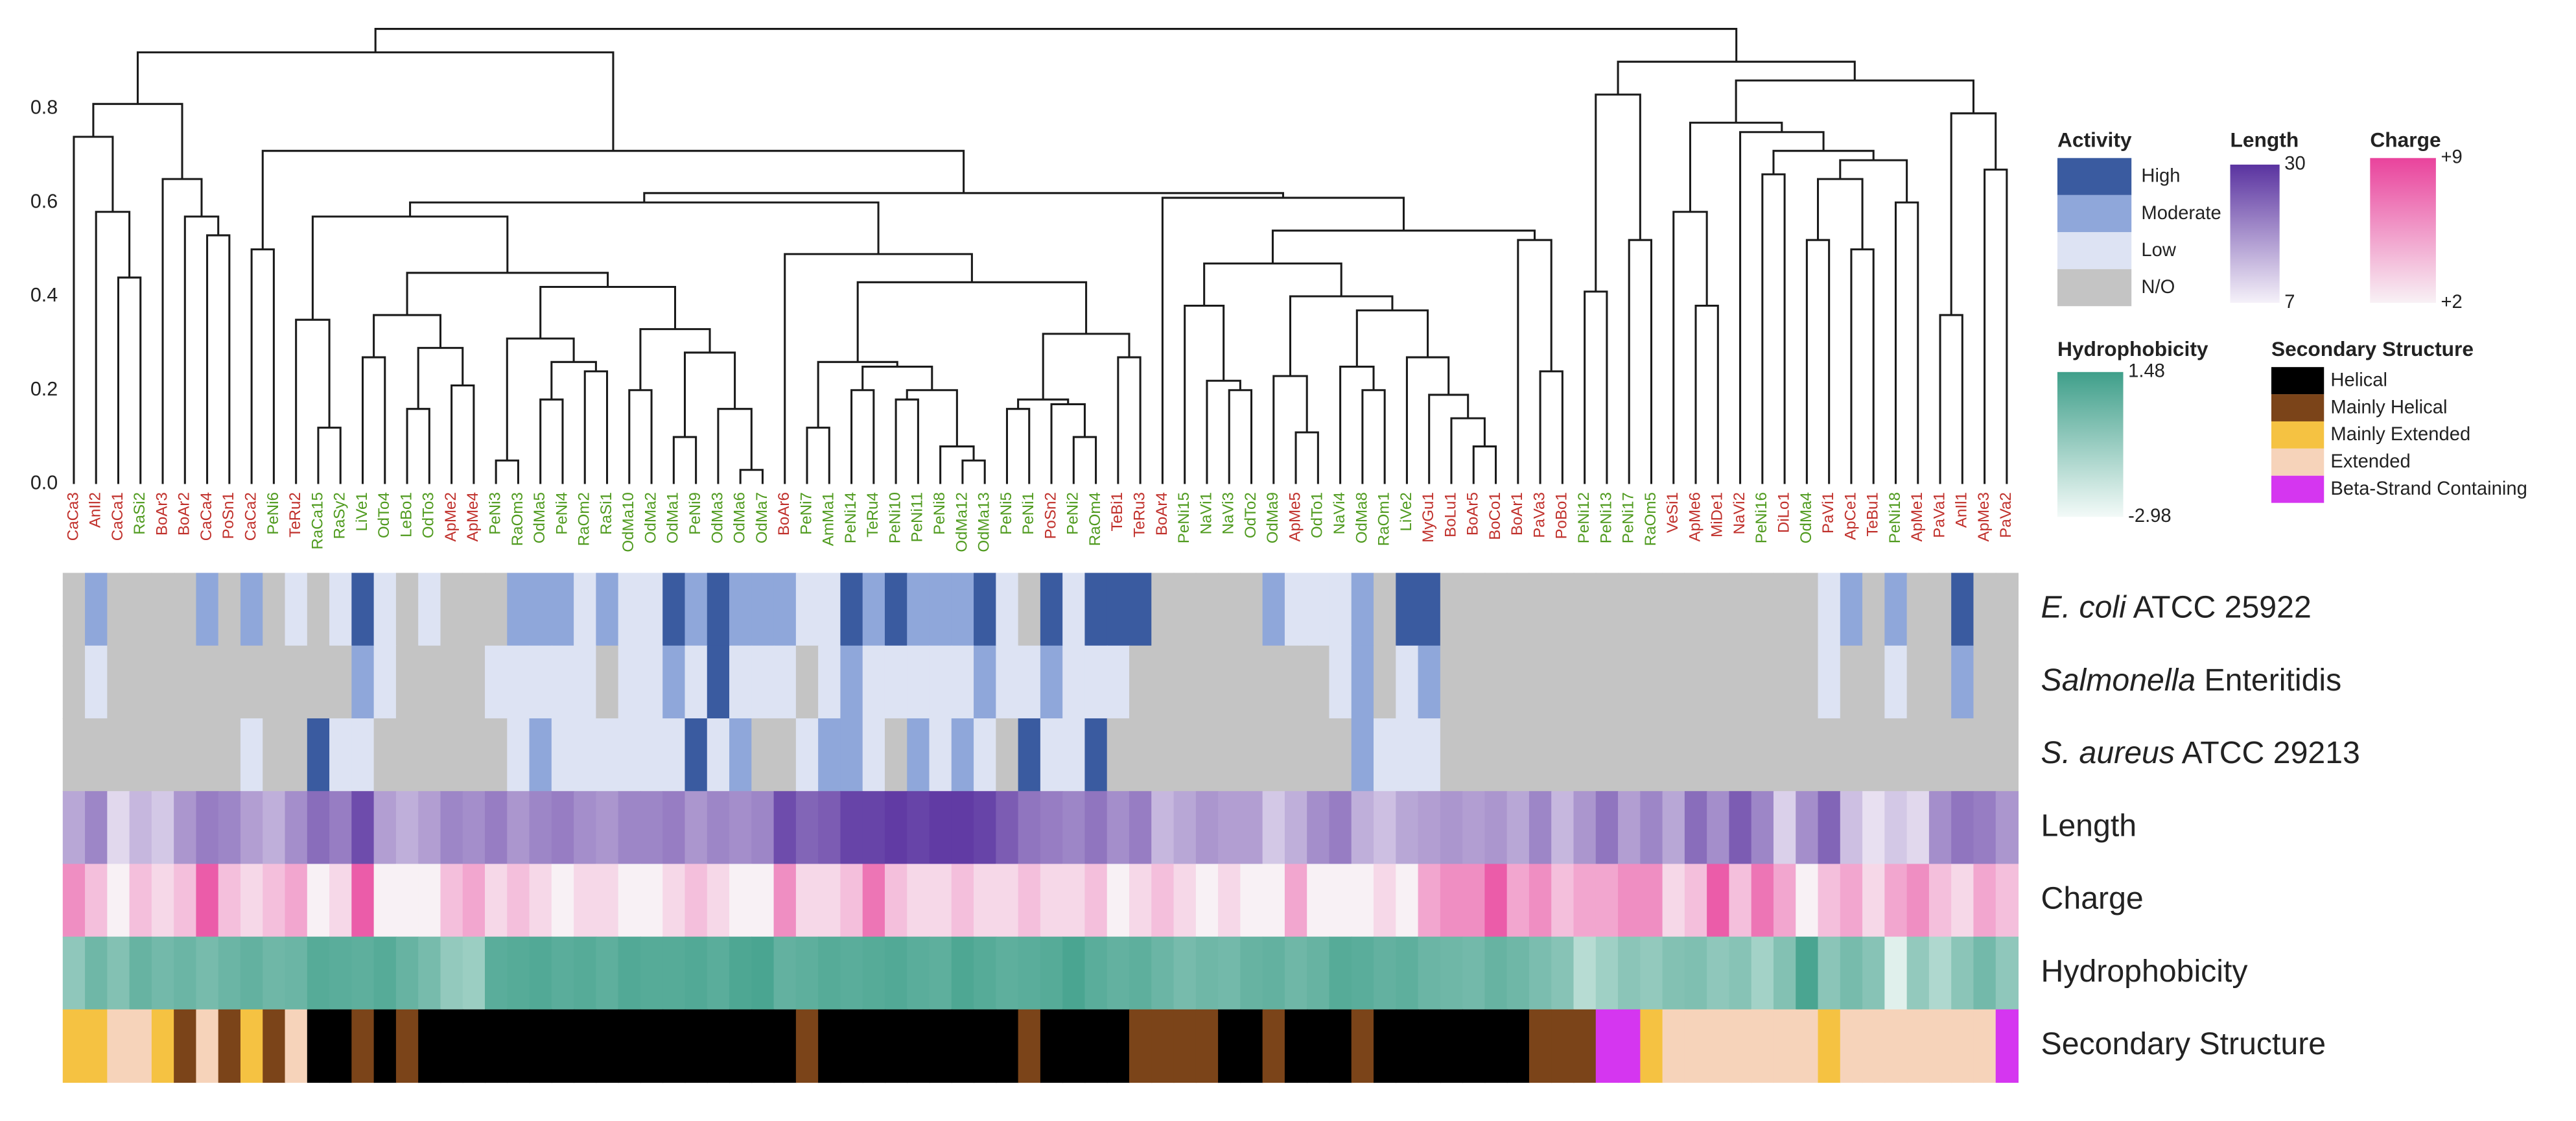 This screenshot has height=1121, width=2576. What do you see at coordinates (1917, 517) in the screenshot?
I see `leaf-label: ApMe1` at bounding box center [1917, 517].